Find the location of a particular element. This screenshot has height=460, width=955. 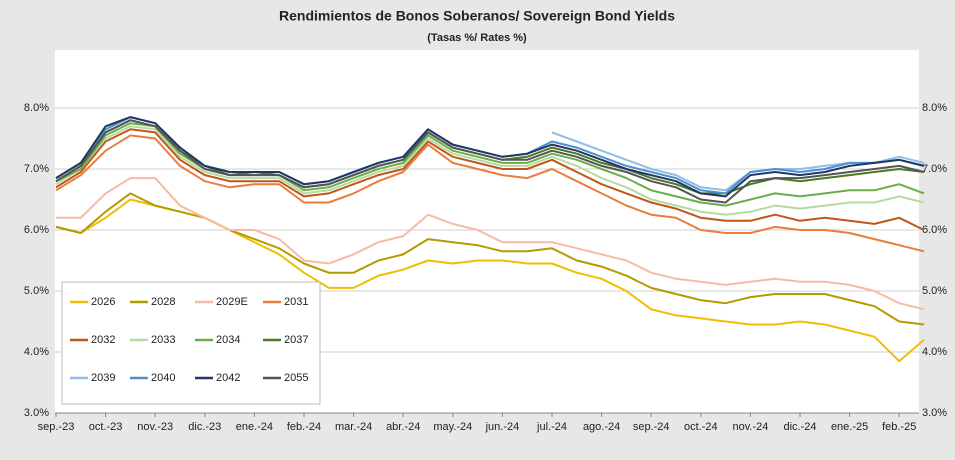

legend-label: 2055 is located at coordinates (296, 378).